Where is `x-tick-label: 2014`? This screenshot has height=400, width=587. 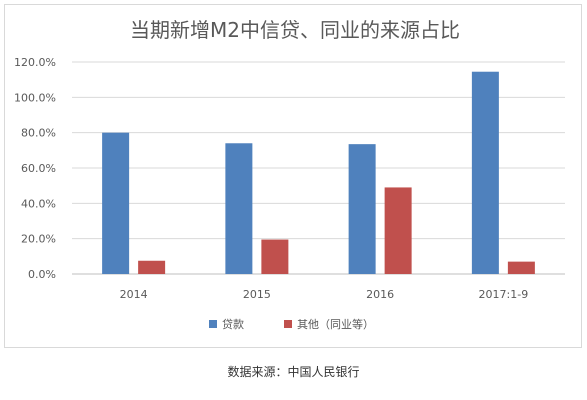
x-tick-label: 2014 is located at coordinates (134, 294).